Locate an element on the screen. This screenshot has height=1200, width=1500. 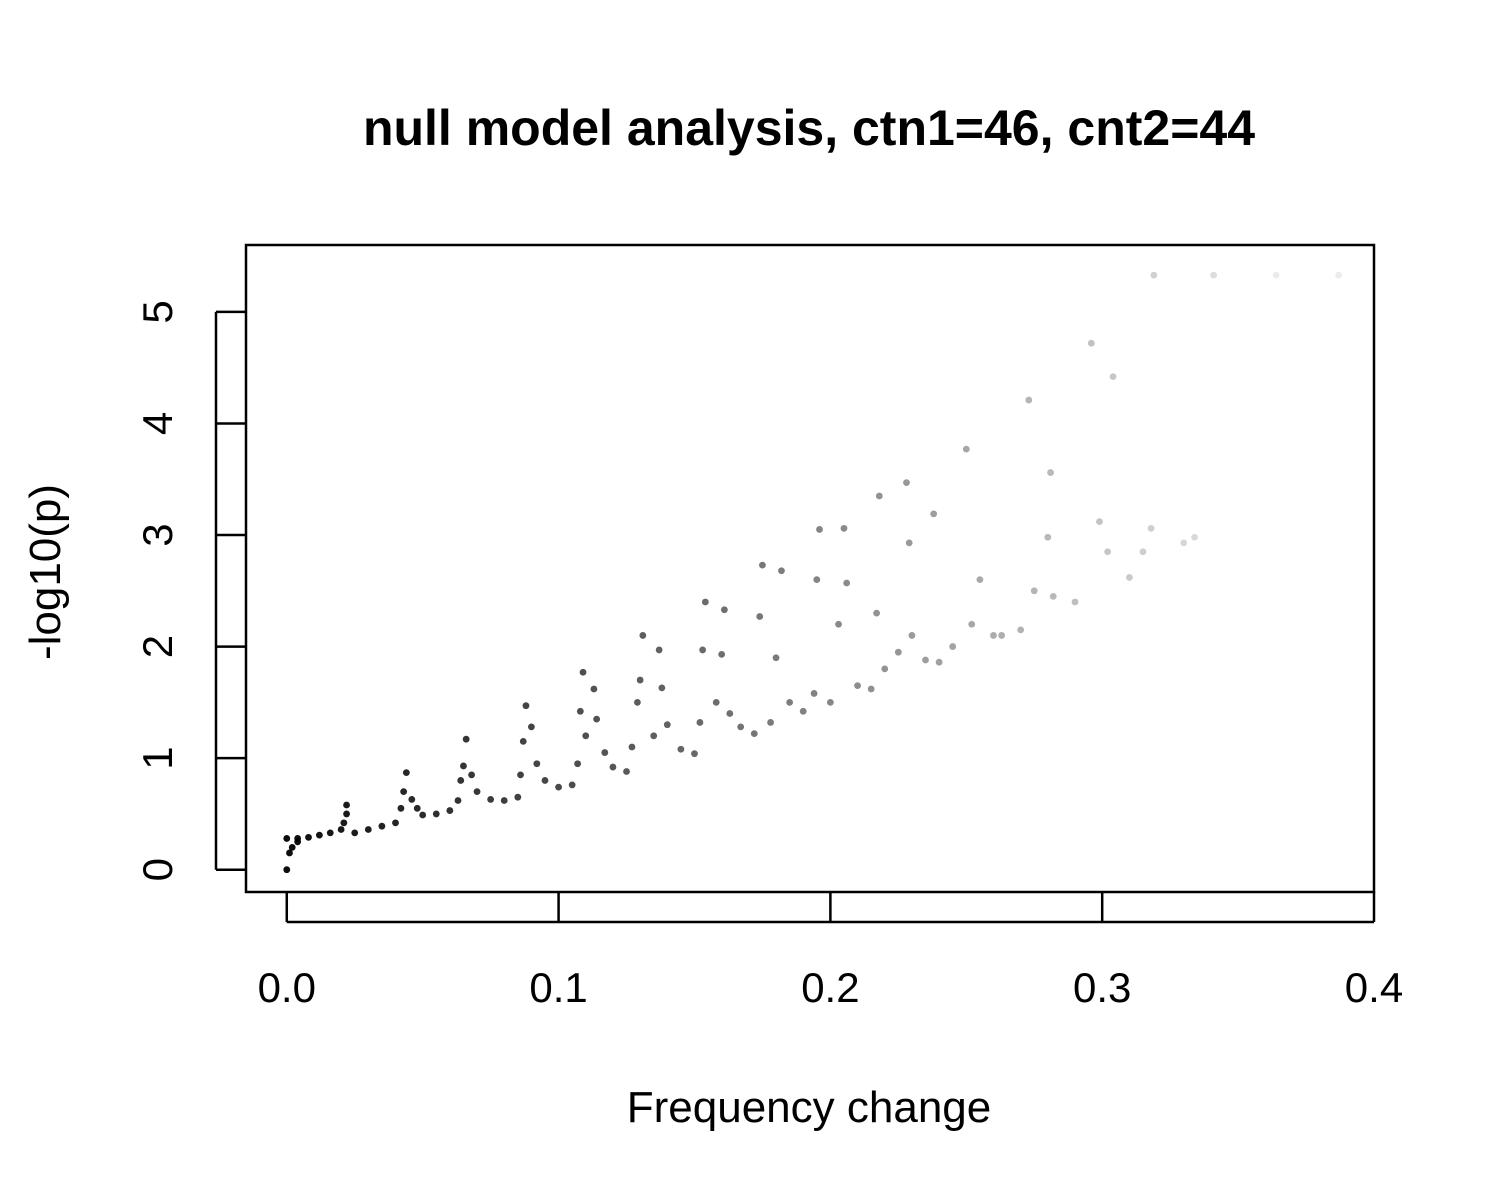
y-tick-label: 3 is located at coordinates (157, 534).